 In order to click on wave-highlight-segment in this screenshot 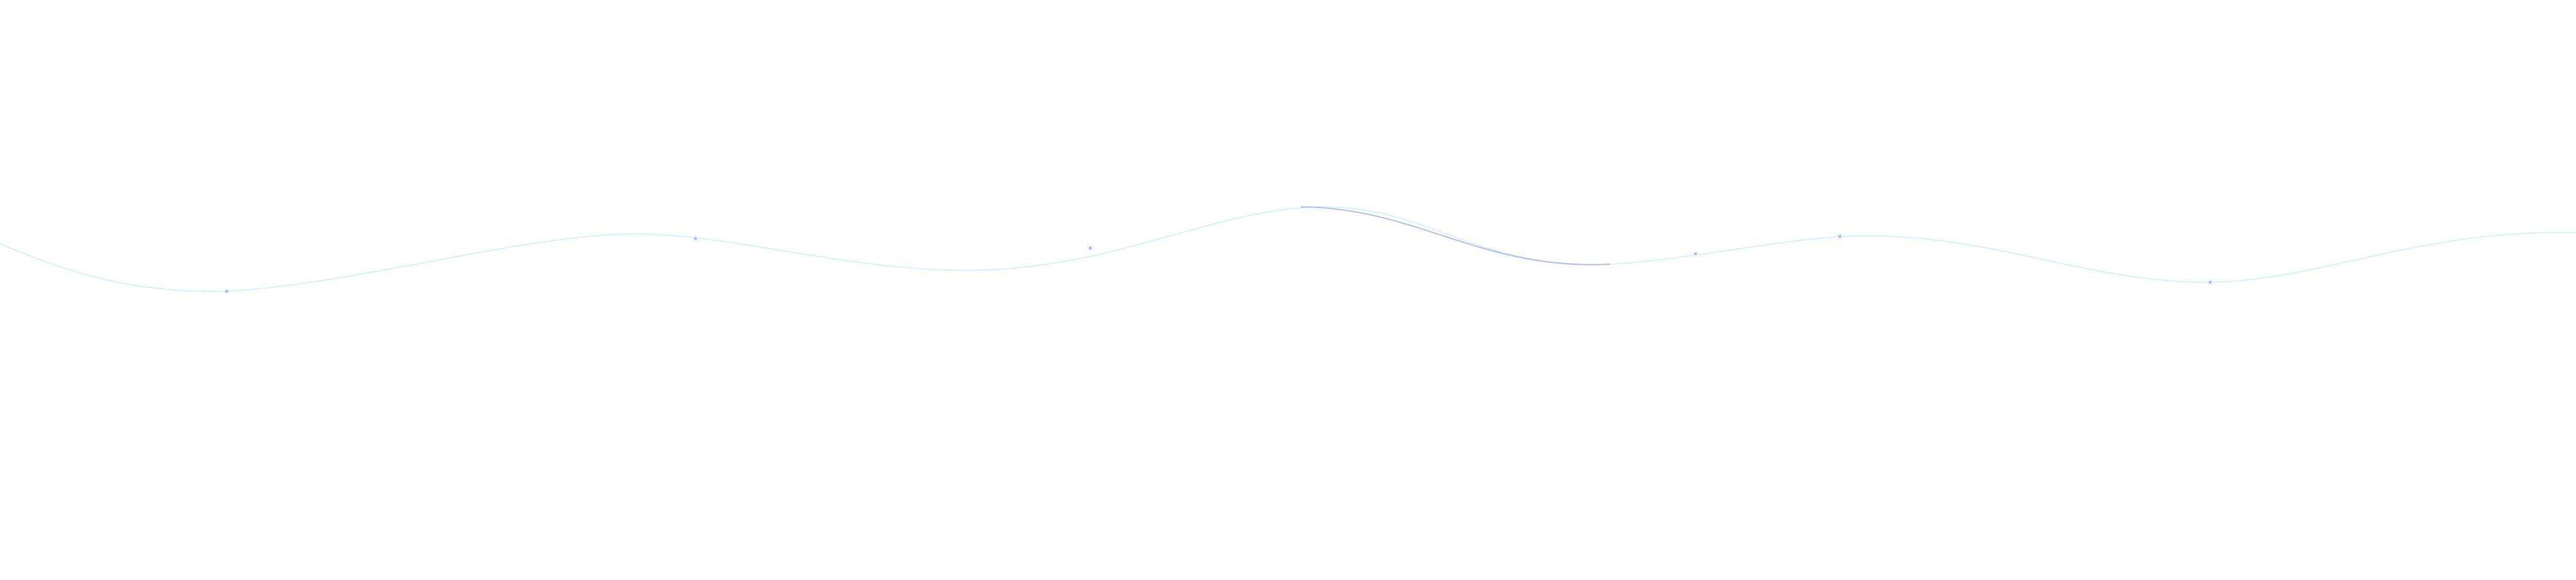, I will do `click(1455, 236)`.